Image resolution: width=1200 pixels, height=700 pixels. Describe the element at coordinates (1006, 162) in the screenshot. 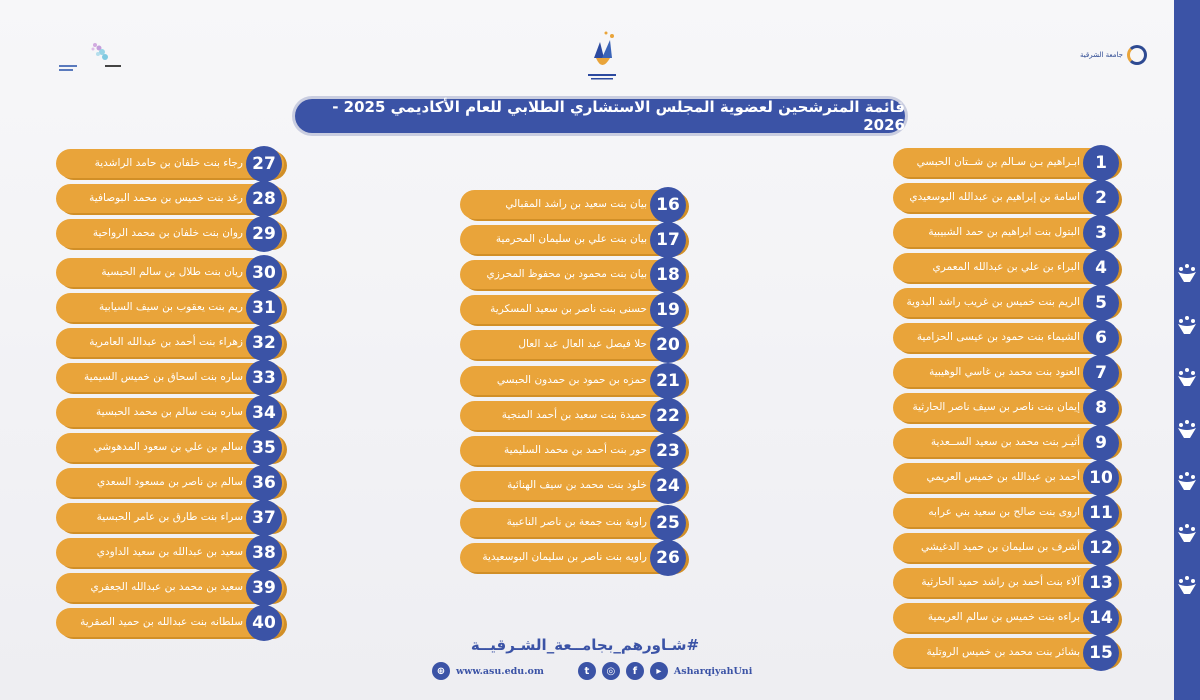

I see `candidate-pill: ابـراهيم بـن سـالم بن شــتان الحبسي` at that location.